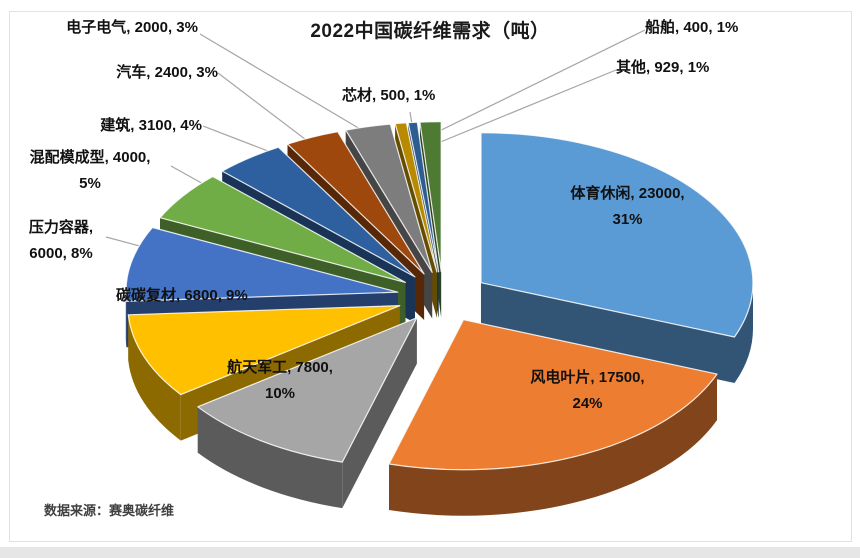  What do you see at coordinates (182, 295) in the screenshot?
I see `pie-label-3: 碳碳复材, 6800, 9%` at bounding box center [182, 295].